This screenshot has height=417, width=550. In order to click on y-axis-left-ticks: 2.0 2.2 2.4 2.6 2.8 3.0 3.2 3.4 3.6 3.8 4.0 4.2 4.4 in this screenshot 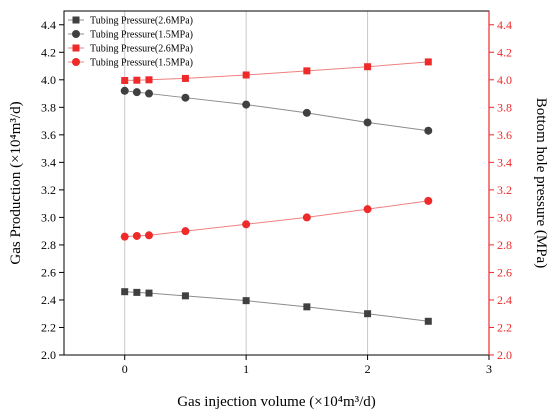, I will do `click(52, 190)`.